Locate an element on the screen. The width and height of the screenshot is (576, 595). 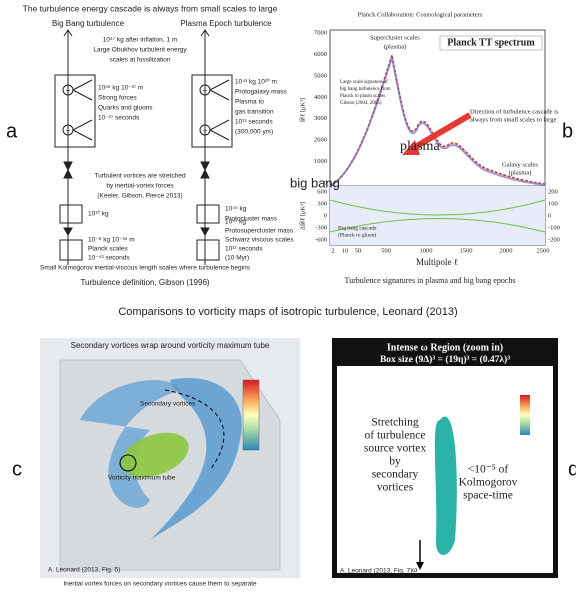
text-line: 10⁶⁷ kg after inflation, 1 m is located at coordinates (140, 40).